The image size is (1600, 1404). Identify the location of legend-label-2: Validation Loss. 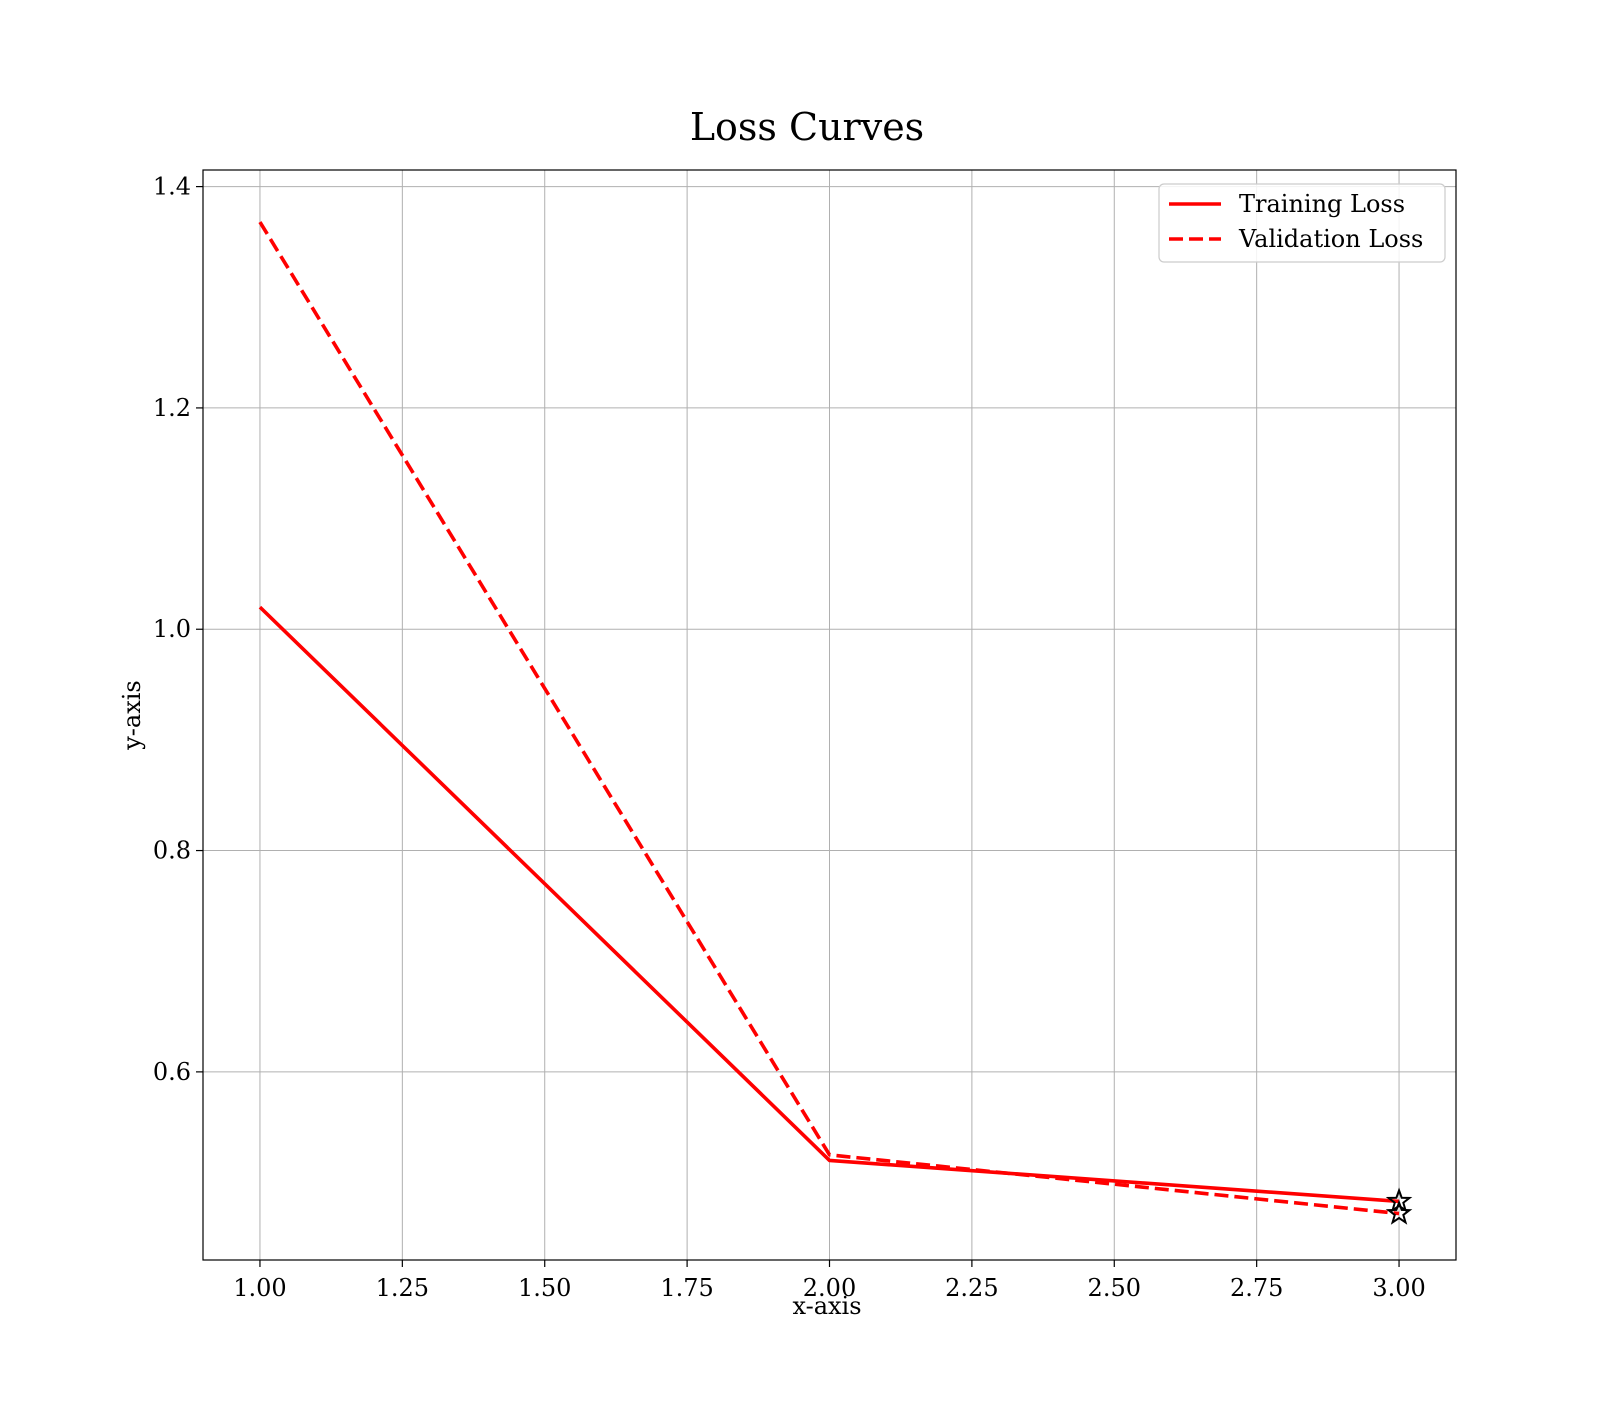
(1330, 239).